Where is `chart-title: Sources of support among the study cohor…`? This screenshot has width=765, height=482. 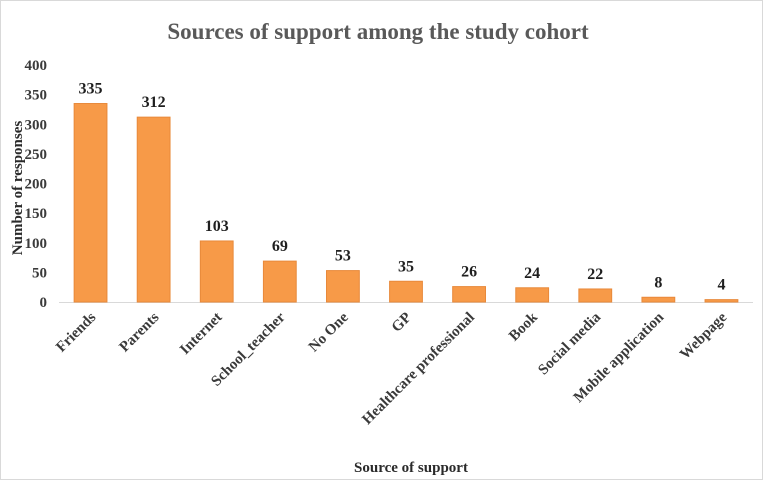 chart-title: Sources of support among the study cohor… is located at coordinates (378, 31).